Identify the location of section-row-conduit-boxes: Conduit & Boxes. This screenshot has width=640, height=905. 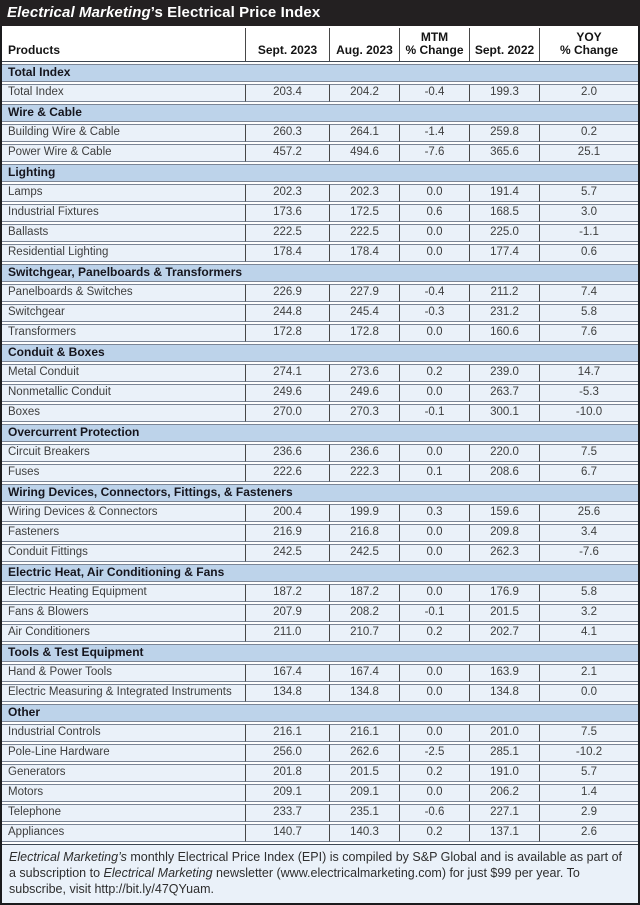
(320, 353).